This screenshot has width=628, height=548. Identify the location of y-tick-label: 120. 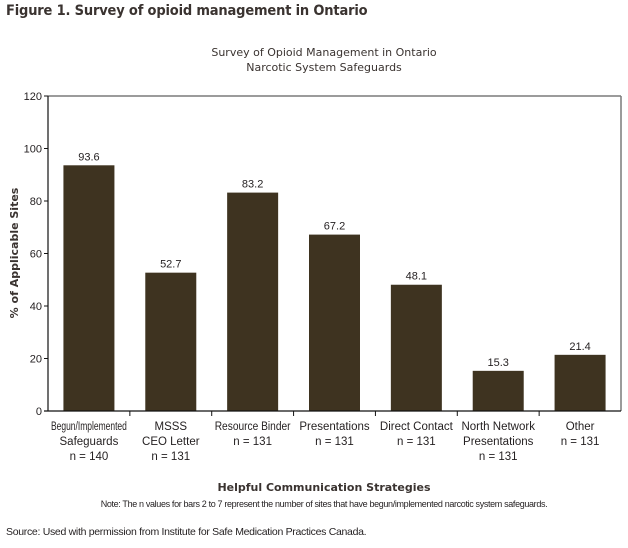
(33, 97).